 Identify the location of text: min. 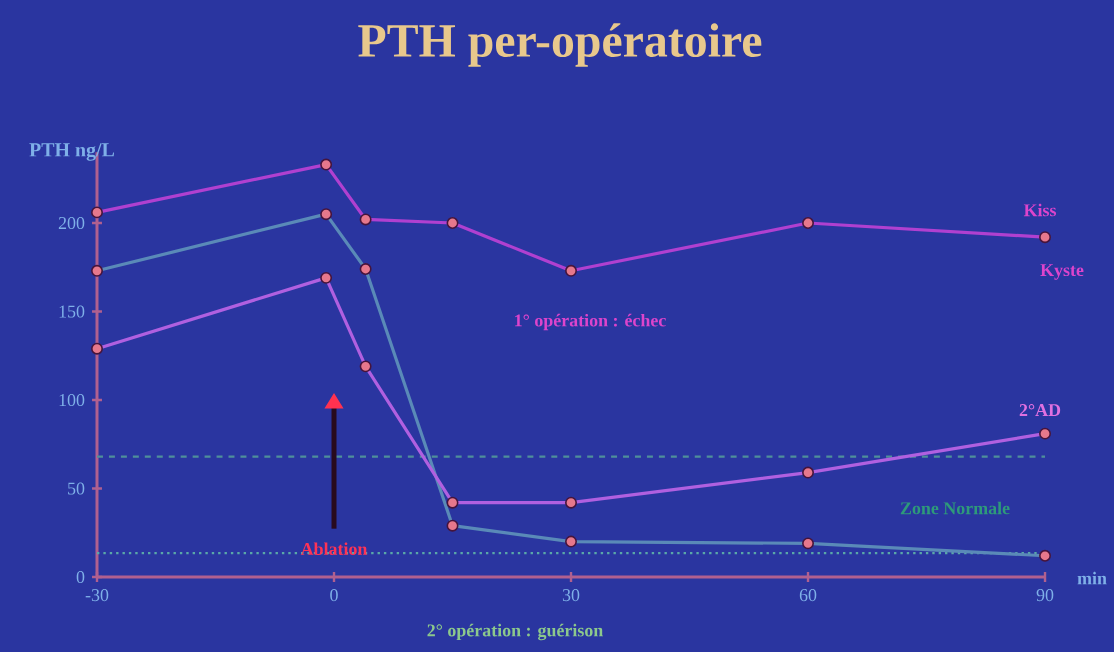
(1092, 578).